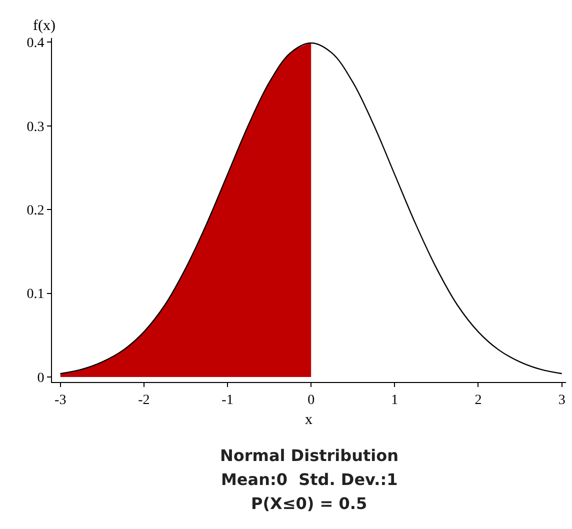 Image resolution: width=572 pixels, height=529 pixels. I want to click on y-tick-label: 0.4, so click(35, 44).